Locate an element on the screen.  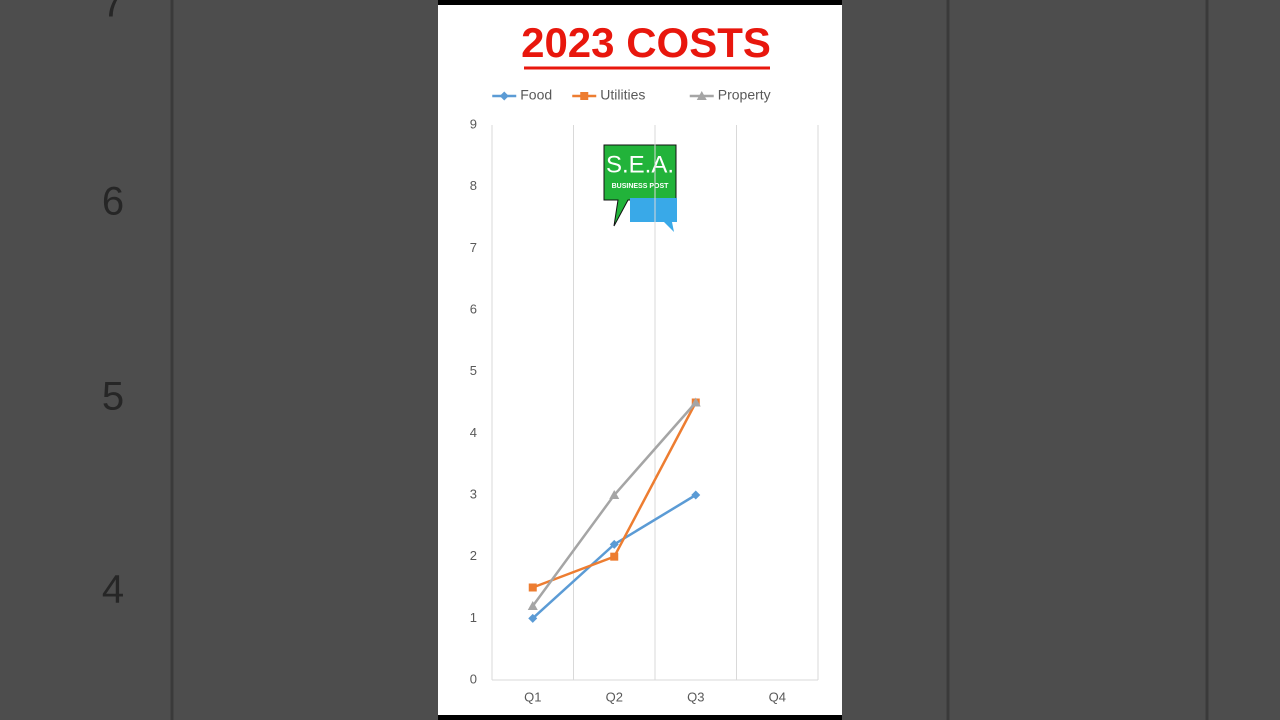
y-tick-label: 0 is located at coordinates (473, 678).